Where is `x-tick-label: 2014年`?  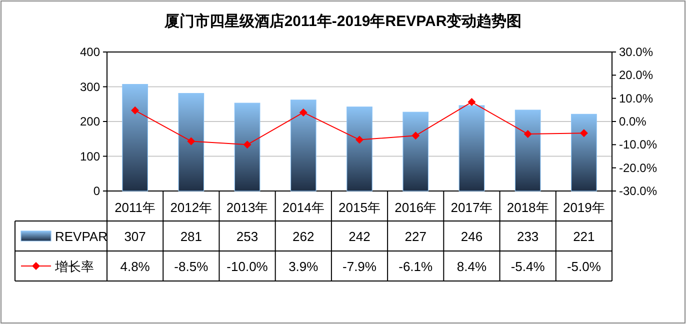 x-tick-label: 2014年 is located at coordinates (303, 207).